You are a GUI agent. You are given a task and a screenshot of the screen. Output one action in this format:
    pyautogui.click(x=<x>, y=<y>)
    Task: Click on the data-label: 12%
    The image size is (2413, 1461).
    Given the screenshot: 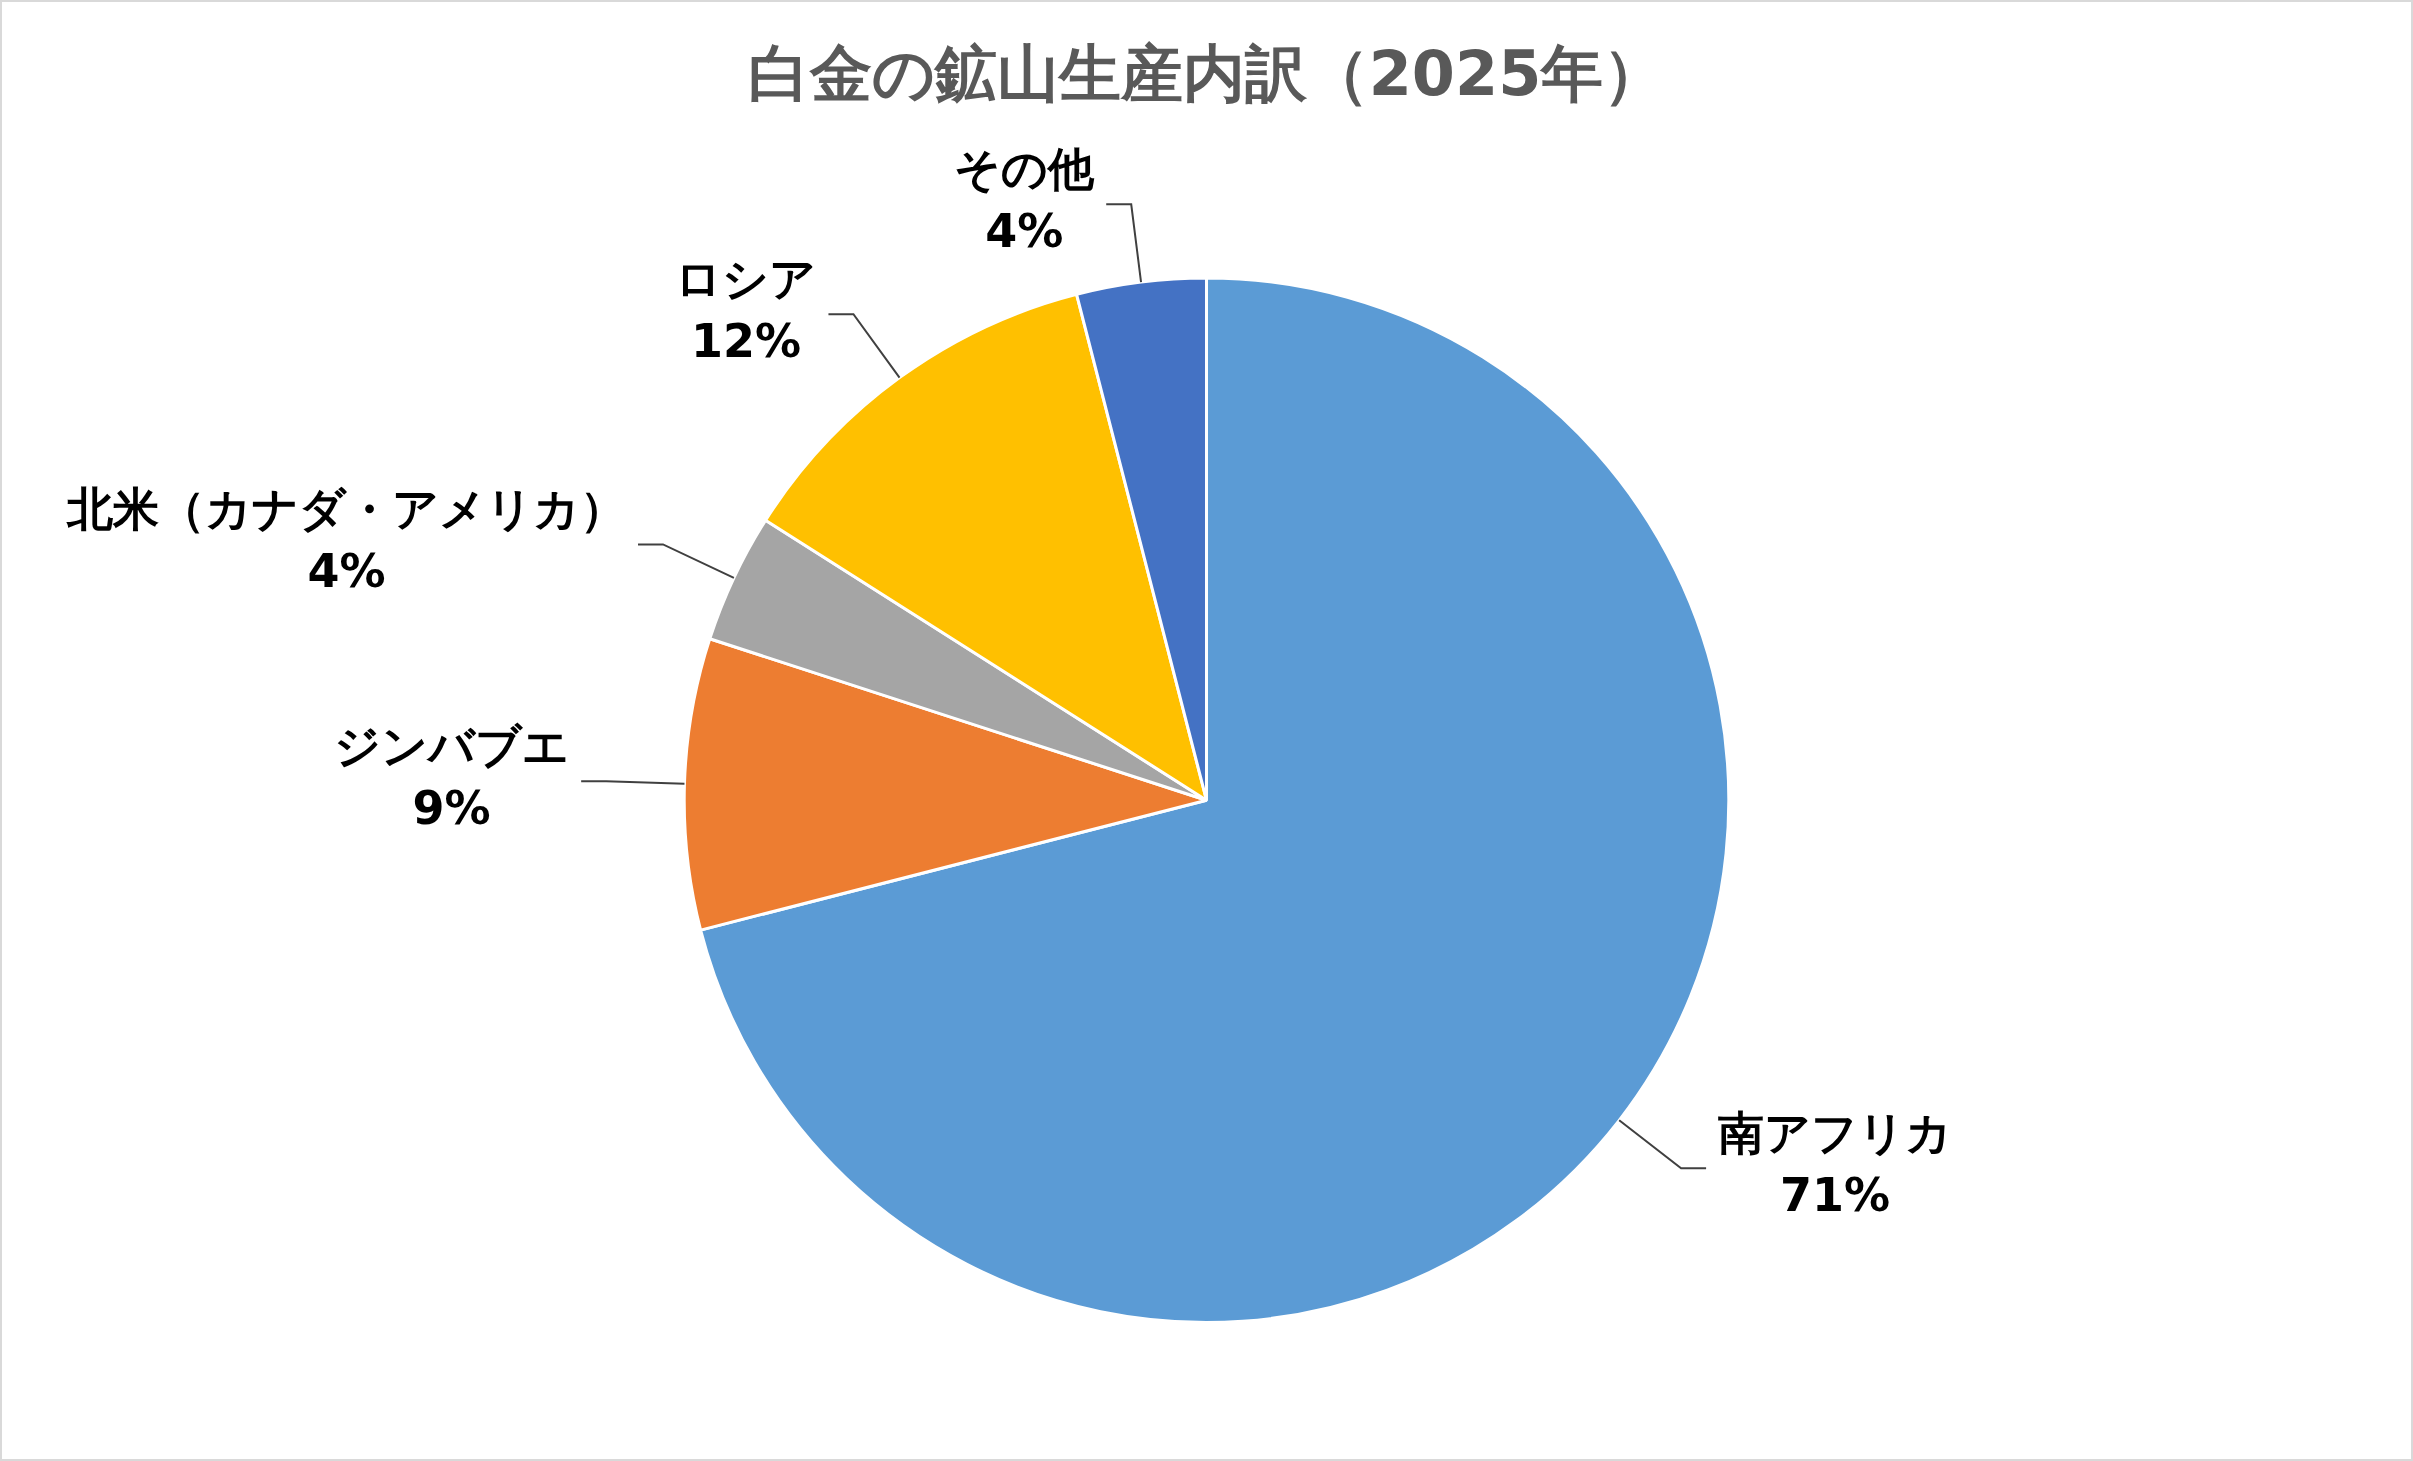 What is the action you would take?
    pyautogui.click(x=745, y=341)
    